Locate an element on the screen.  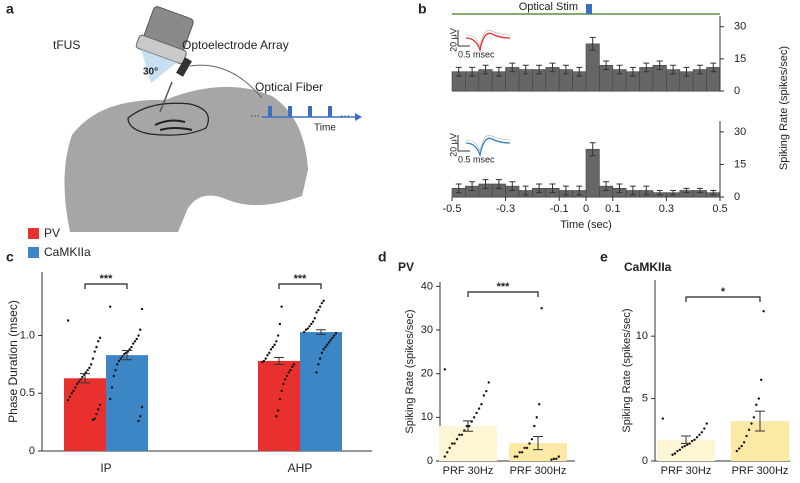
panel-label: b is located at coordinates (422, 9).